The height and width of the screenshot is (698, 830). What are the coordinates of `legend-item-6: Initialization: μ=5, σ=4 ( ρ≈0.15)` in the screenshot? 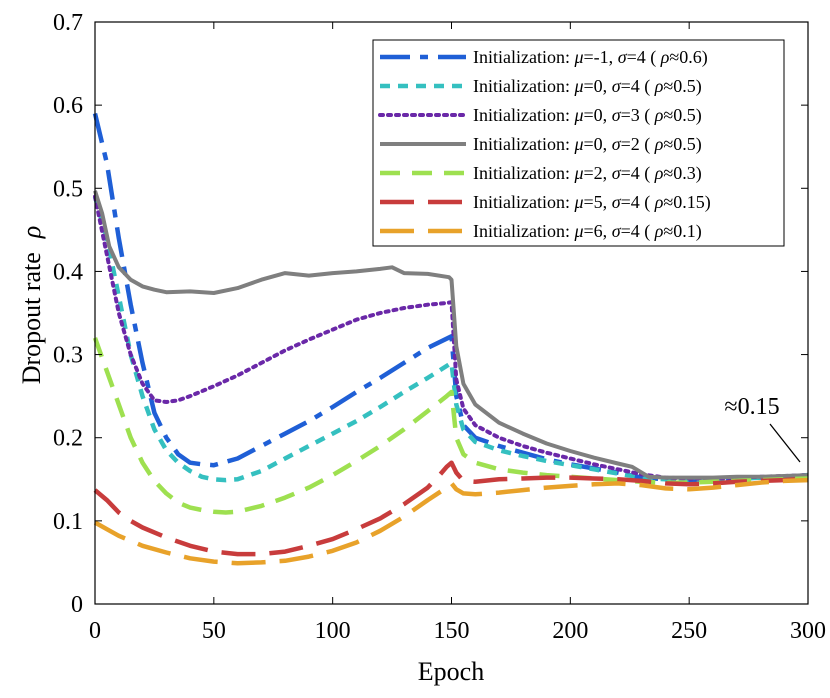 It's located at (545, 202).